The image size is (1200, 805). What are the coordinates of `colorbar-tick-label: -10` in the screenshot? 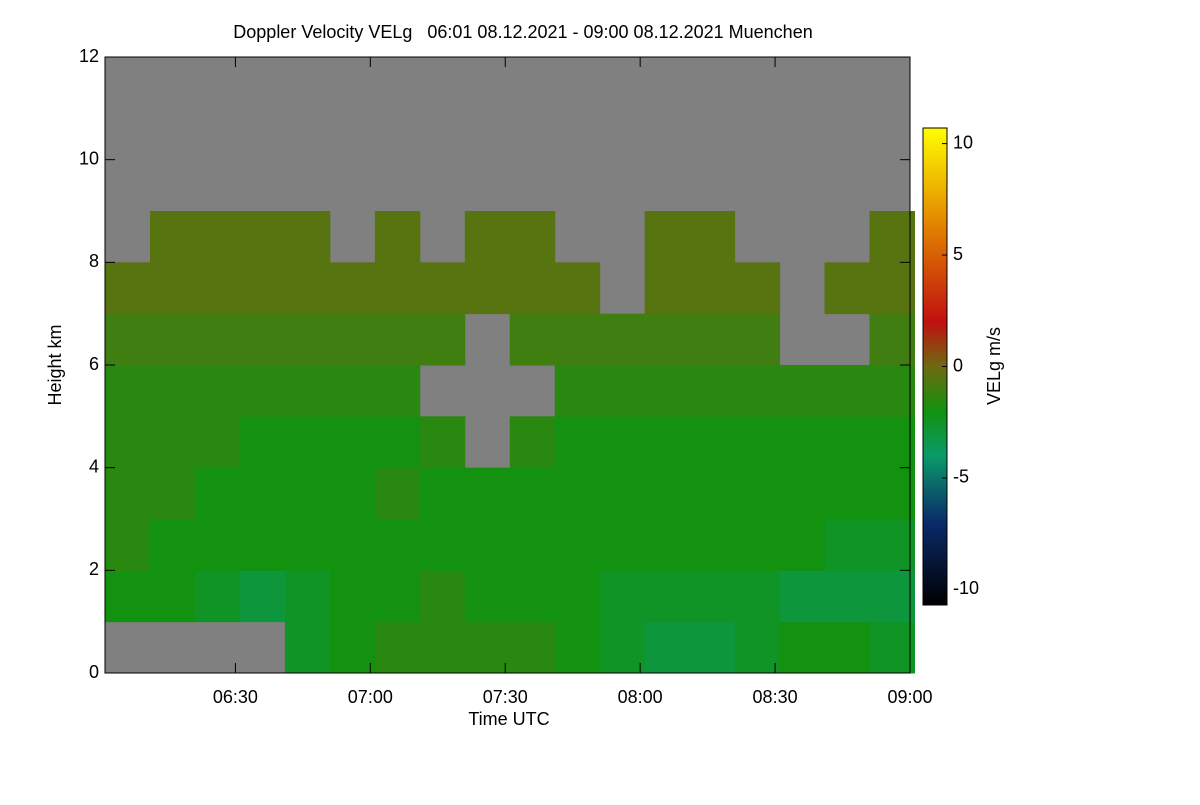 It's located at (966, 588).